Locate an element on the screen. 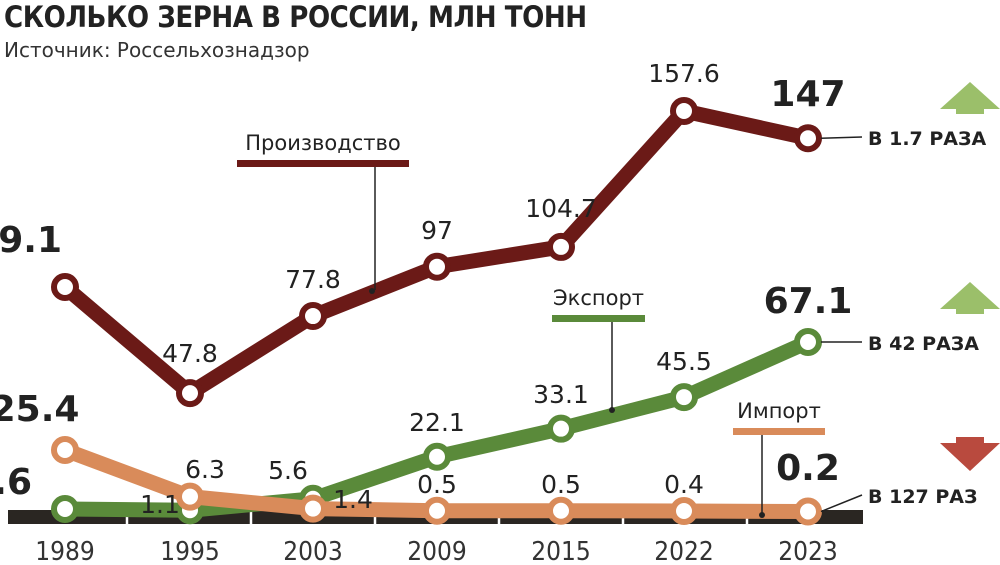  chart-title: СКОЛЬКО ЗЕРНА В РОССИИ, МЛН ТОНН is located at coordinates (295, 17).